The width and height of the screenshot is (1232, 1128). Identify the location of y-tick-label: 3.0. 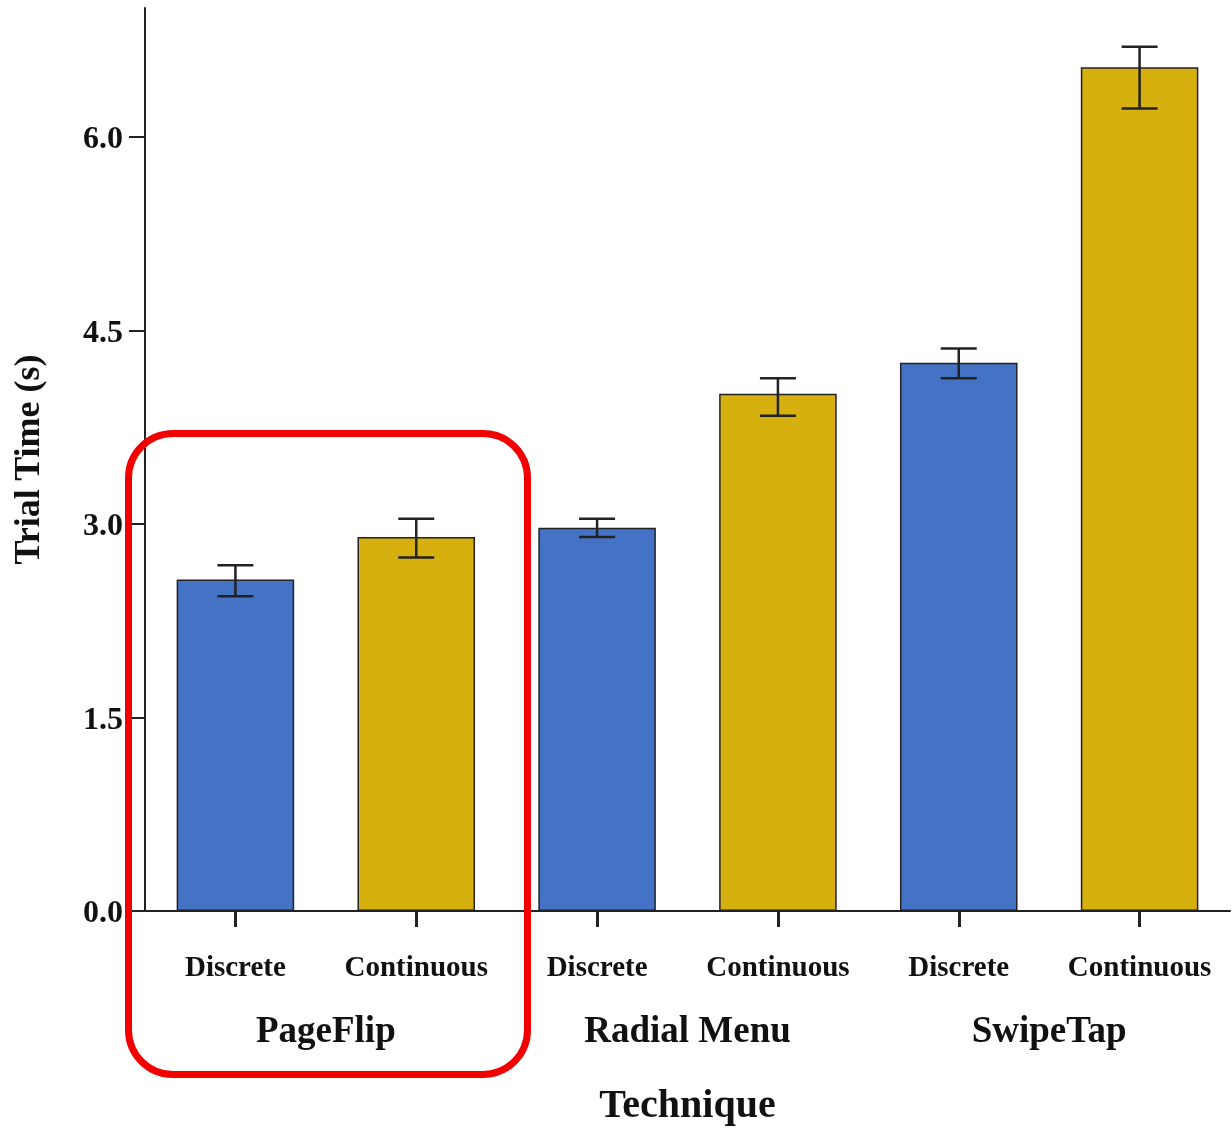
(103, 524).